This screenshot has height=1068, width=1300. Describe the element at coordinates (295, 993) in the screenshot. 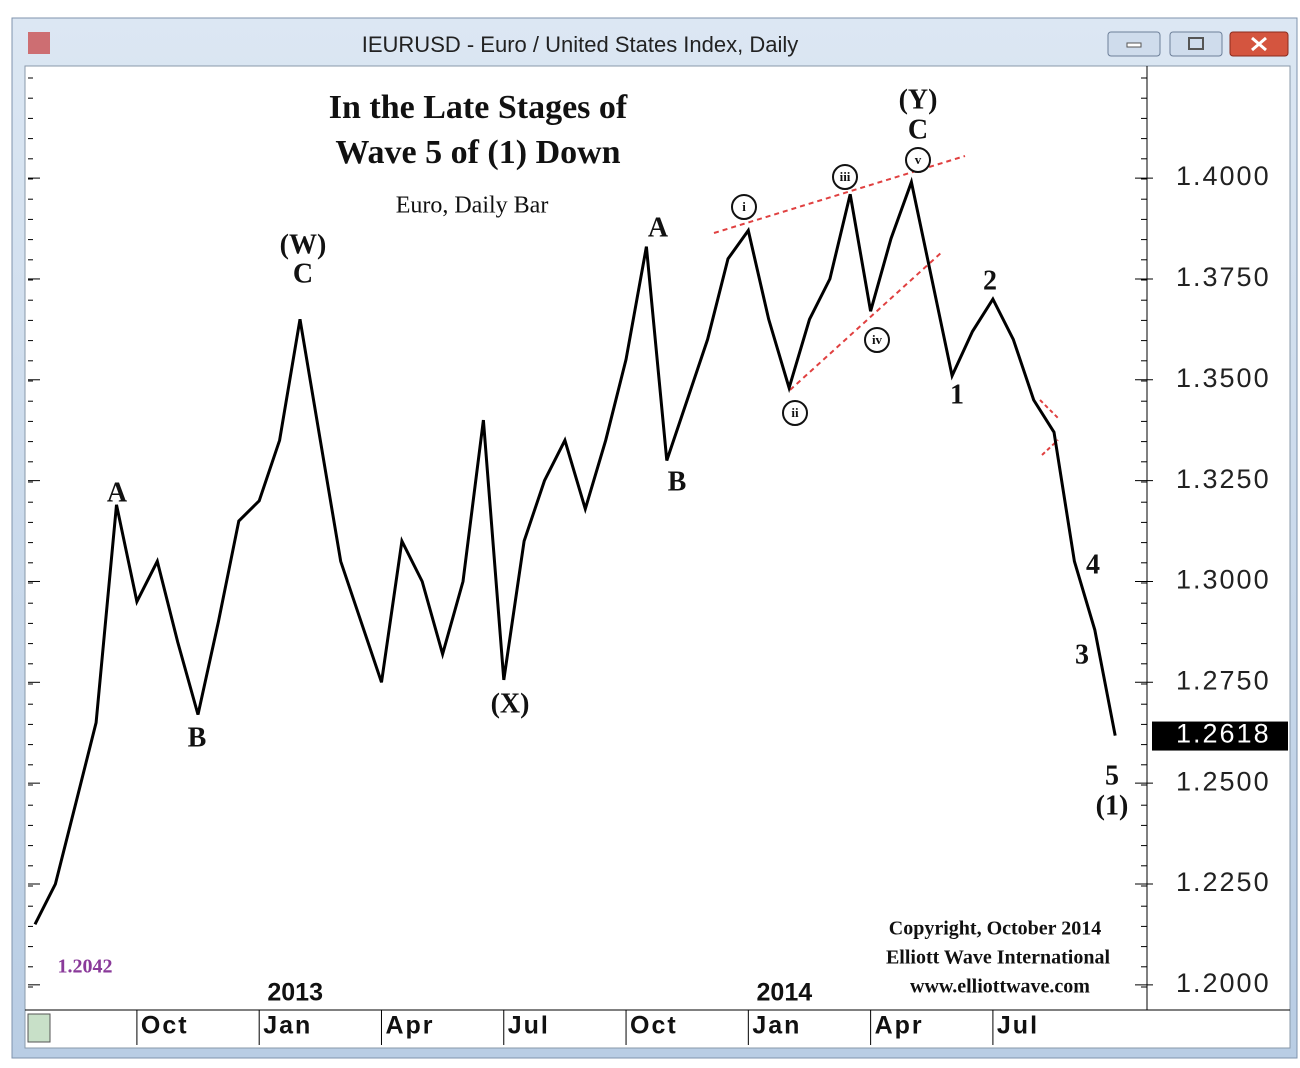

I see `year-label: 2013` at that location.